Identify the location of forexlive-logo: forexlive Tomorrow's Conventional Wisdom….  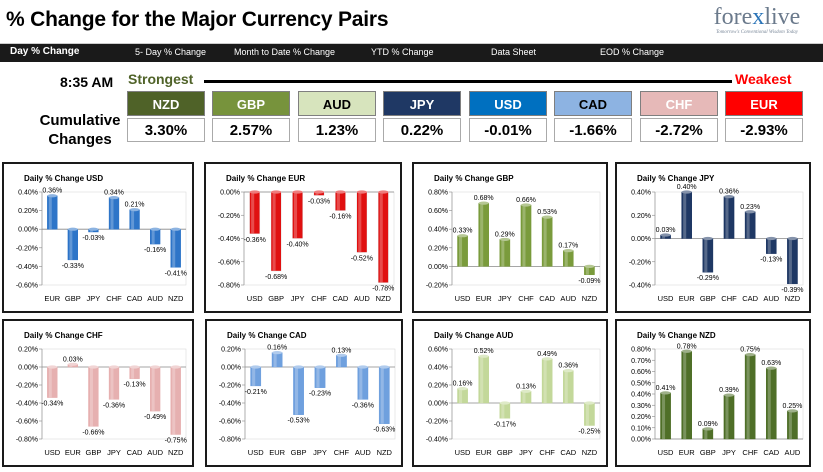
(757, 22).